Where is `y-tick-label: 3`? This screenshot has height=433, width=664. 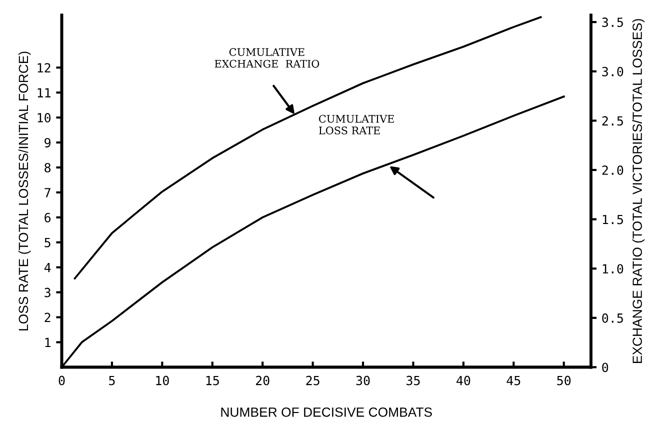
y-tick-label: 3 is located at coordinates (47, 293).